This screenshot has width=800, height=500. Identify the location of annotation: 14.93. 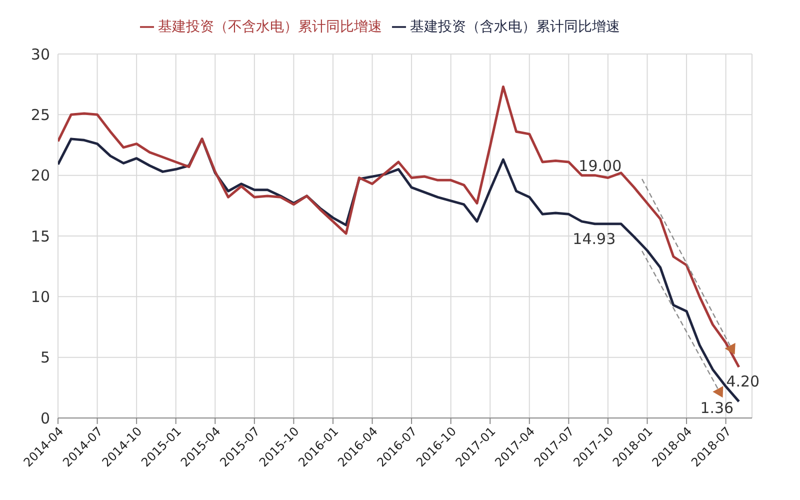
(594, 239).